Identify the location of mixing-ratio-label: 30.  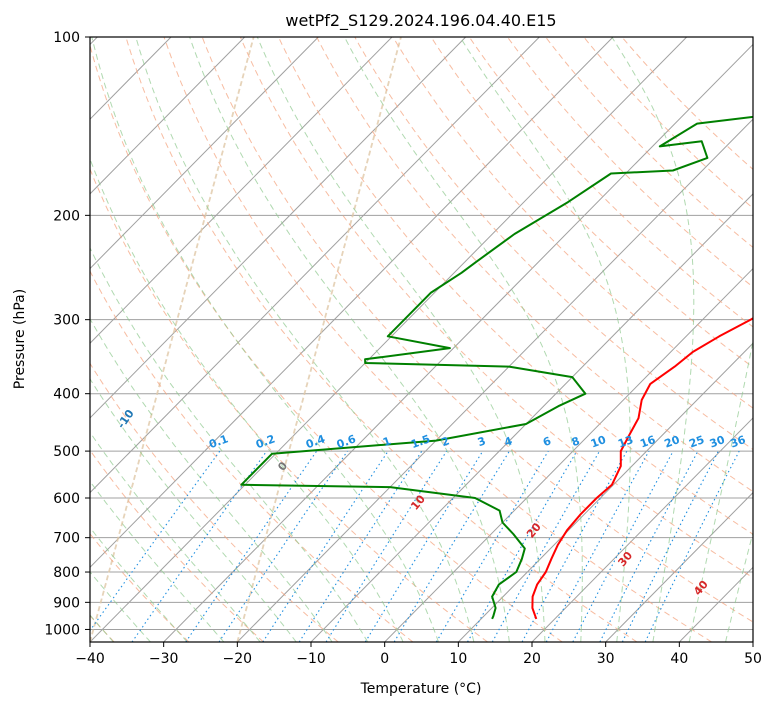
(717, 442).